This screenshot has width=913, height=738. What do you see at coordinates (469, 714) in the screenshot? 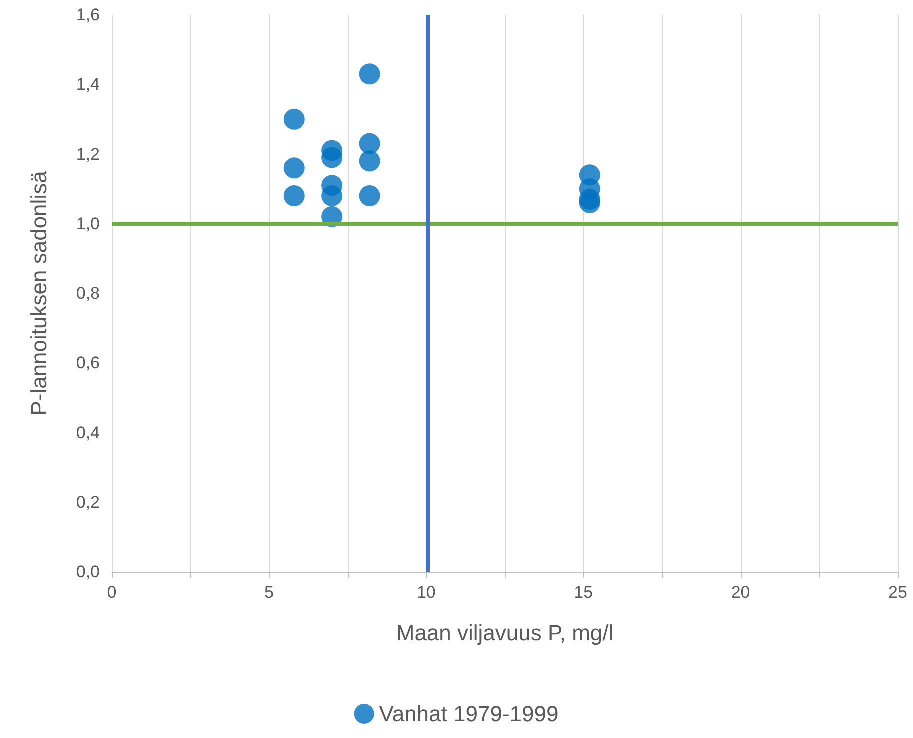
I see `legend-label: Vanhat 1979-1999` at bounding box center [469, 714].